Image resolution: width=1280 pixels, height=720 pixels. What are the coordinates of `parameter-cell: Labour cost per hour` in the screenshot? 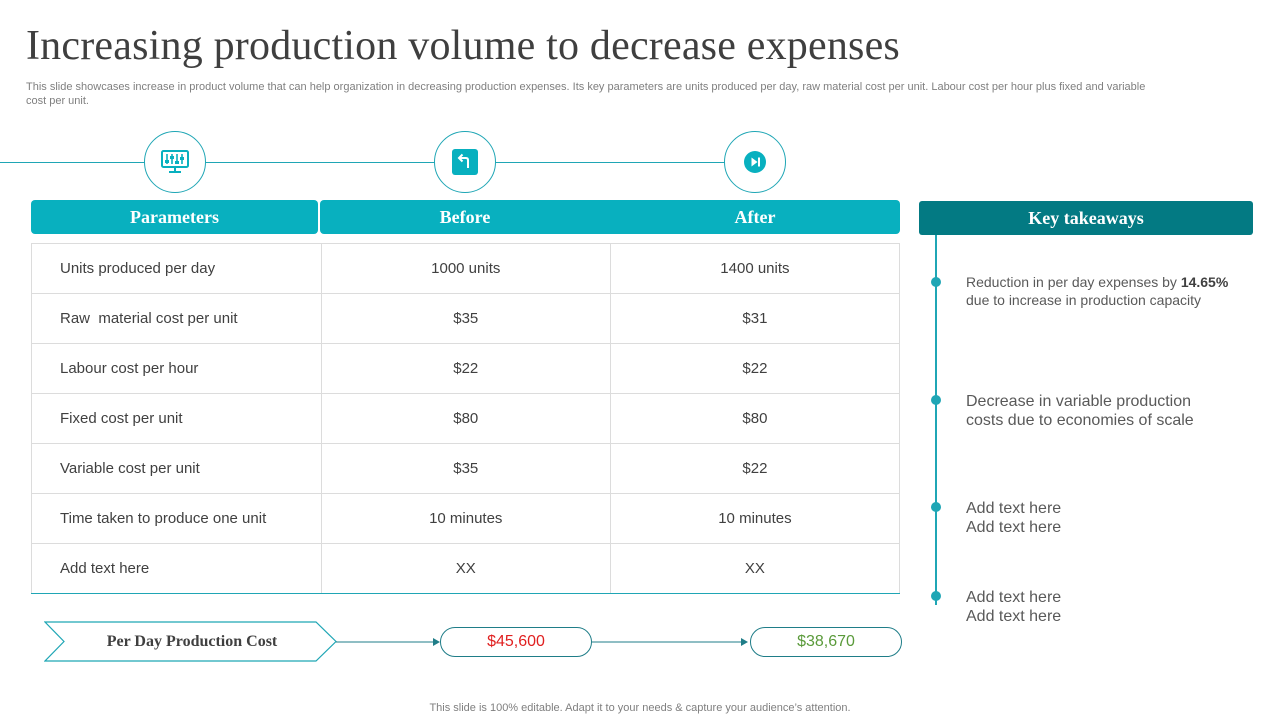 It's located at (176, 368).